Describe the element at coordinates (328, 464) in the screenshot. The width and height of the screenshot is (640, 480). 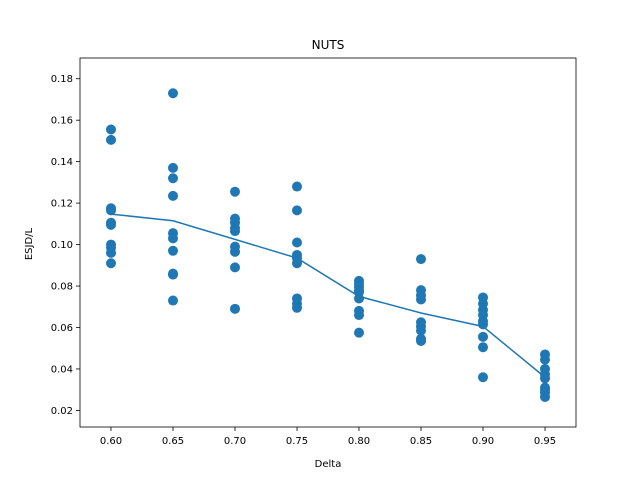
I see `x-axis-label: Delta` at that location.